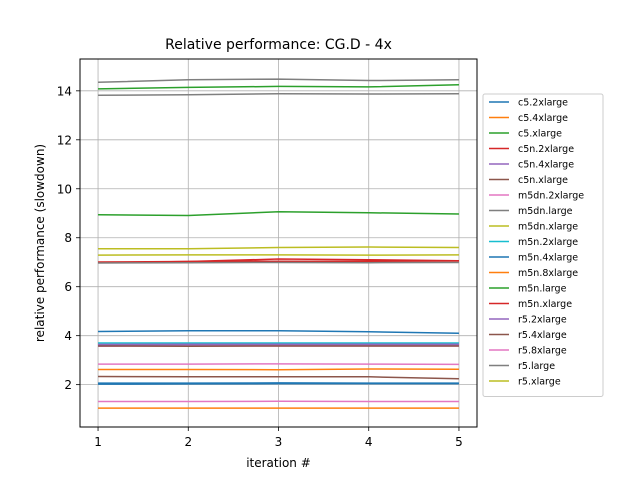 This screenshot has height=480, width=640. Describe the element at coordinates (369, 442) in the screenshot. I see `x-tick-label: 4` at that location.